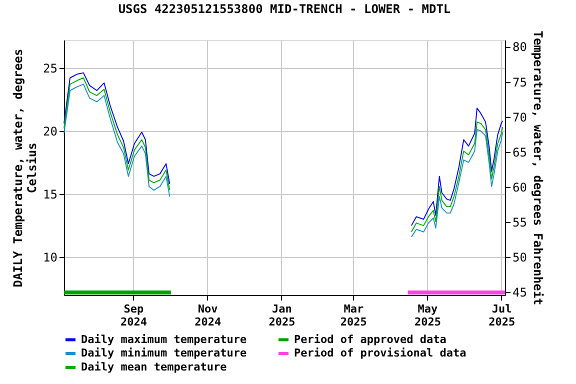 This screenshot has width=576, height=384. I want to click on legend-label: Daily maximum temperature, so click(164, 339).